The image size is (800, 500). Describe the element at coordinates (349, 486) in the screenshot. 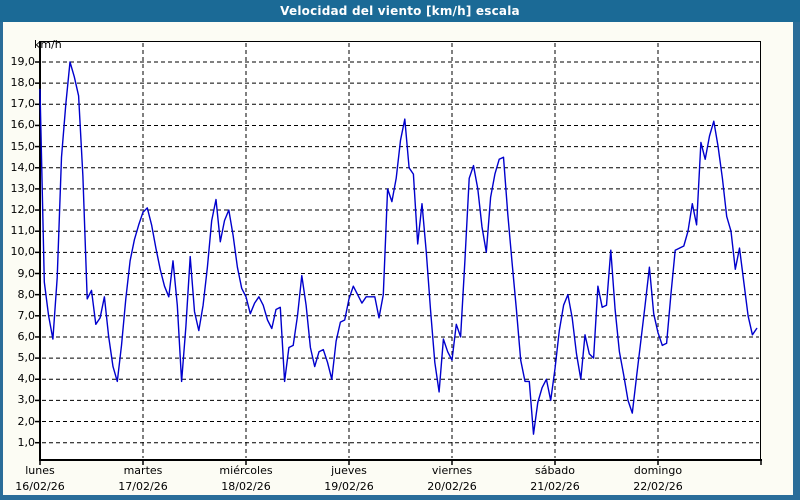

I see `day-date: 19/02/26` at that location.